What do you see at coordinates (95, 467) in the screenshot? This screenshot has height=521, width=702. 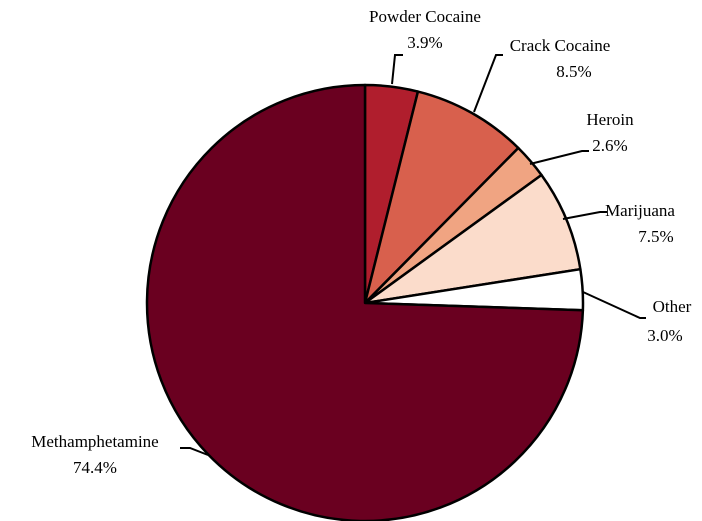 I see `slice-value-label: 74.4%` at bounding box center [95, 467].